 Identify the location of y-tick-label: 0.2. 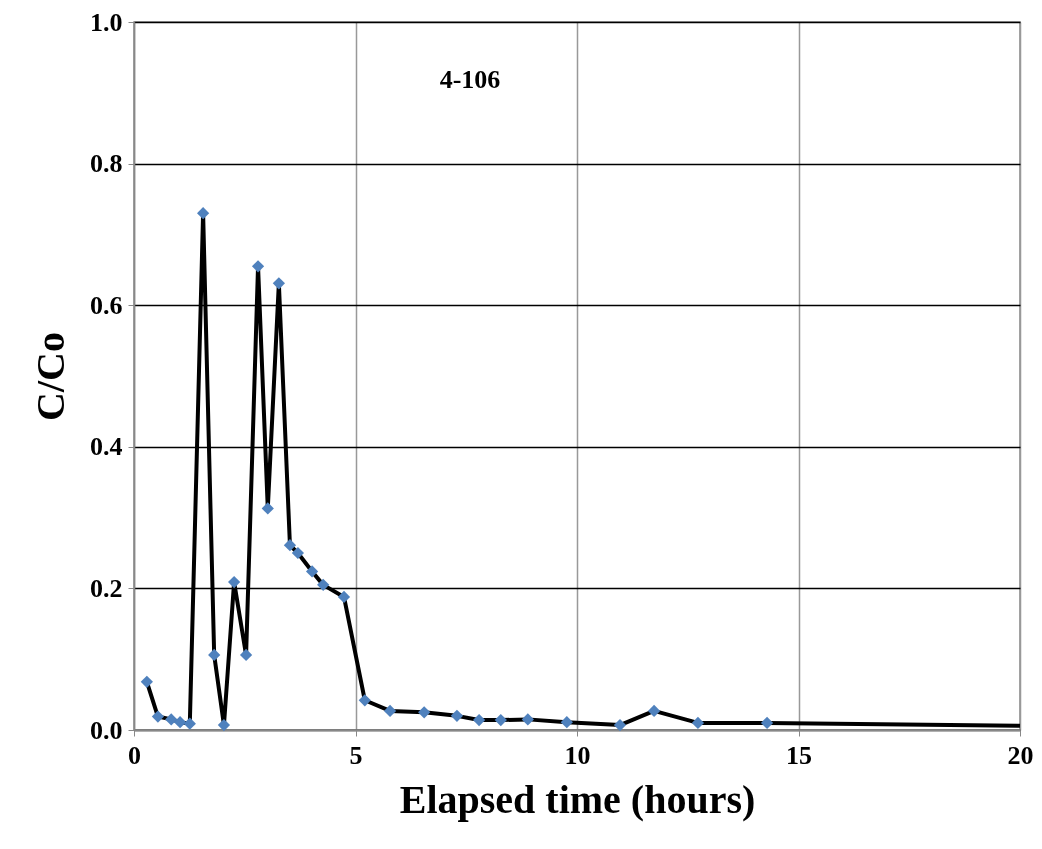
(106, 588).